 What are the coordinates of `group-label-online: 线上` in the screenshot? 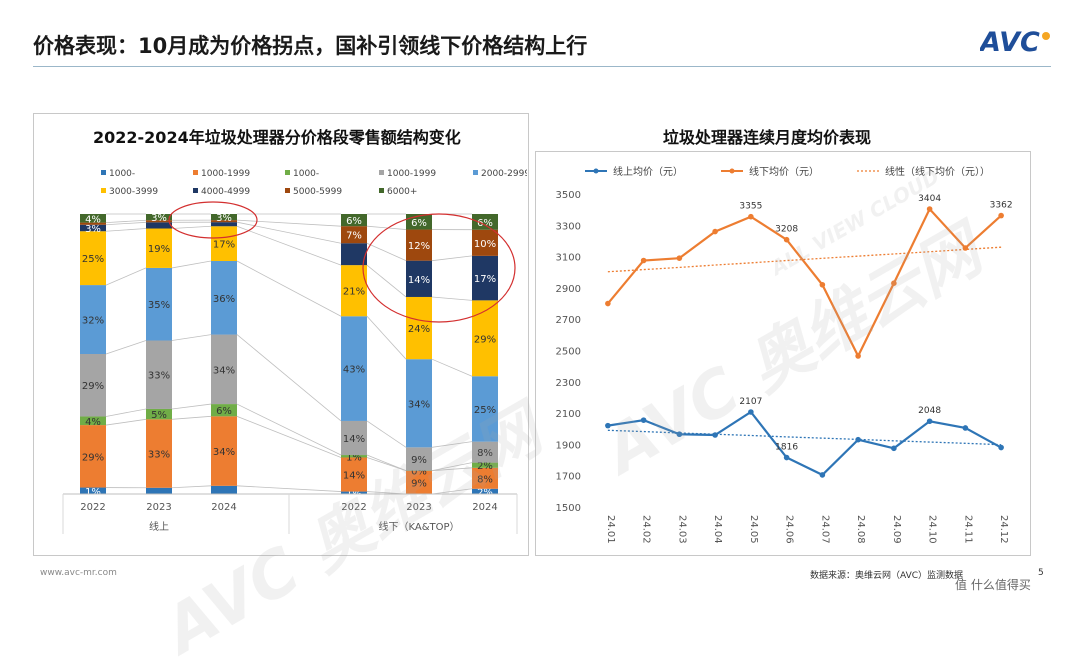 It's located at (159, 526).